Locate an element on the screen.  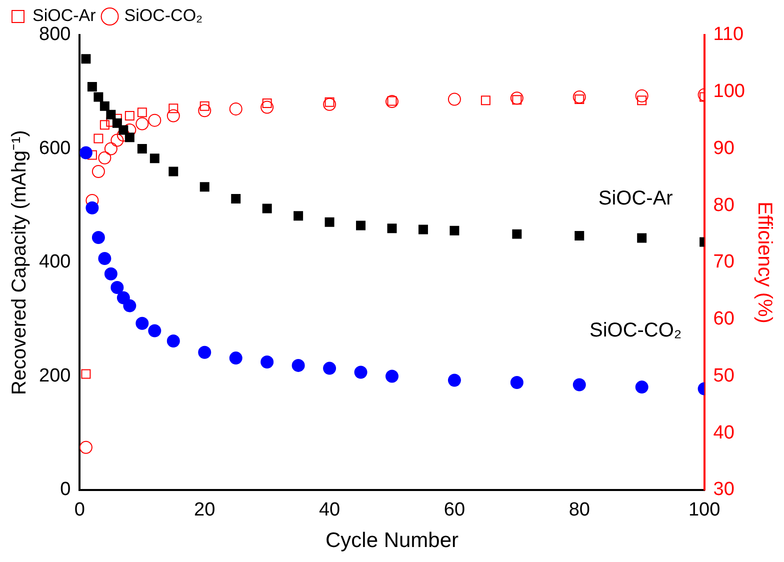
y-axis-title: Recovered Capacity (mAhg⁻¹) is located at coordinates (19, 262).